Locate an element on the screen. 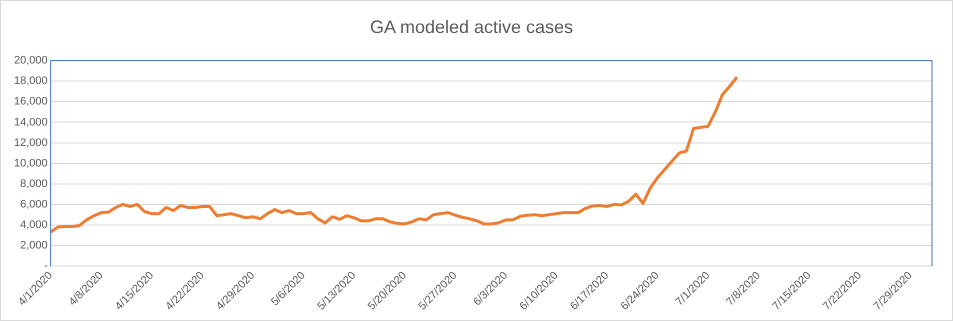 The width and height of the screenshot is (953, 321). y-tick-label: 10,000 is located at coordinates (31, 163).